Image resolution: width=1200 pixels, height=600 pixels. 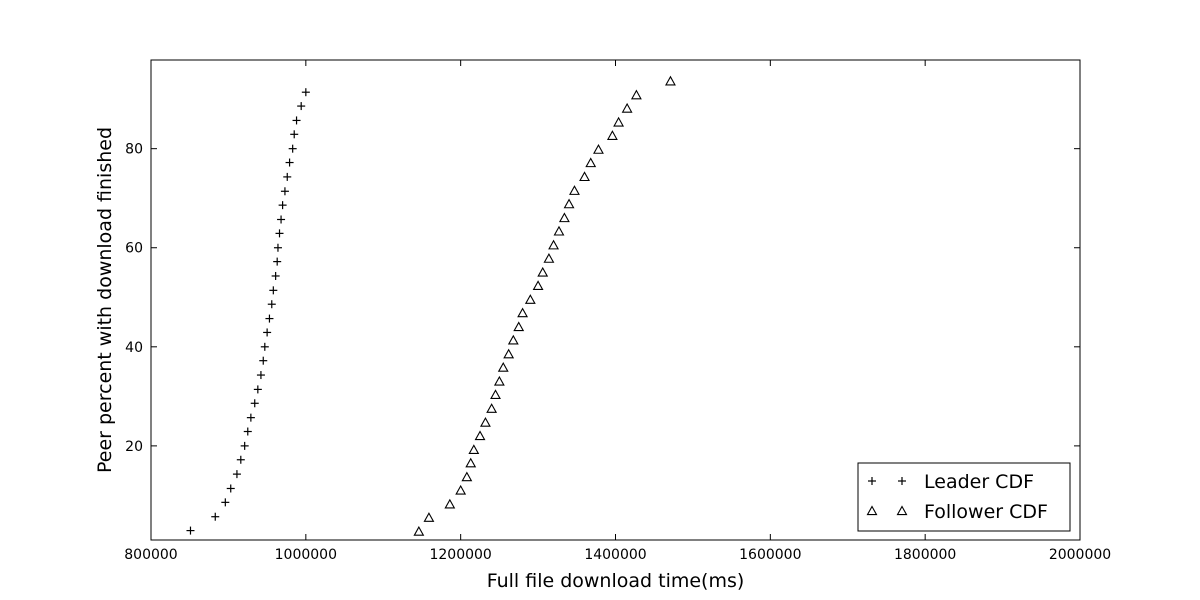 I want to click on y-tick-label: 60, so click(x=134, y=249).